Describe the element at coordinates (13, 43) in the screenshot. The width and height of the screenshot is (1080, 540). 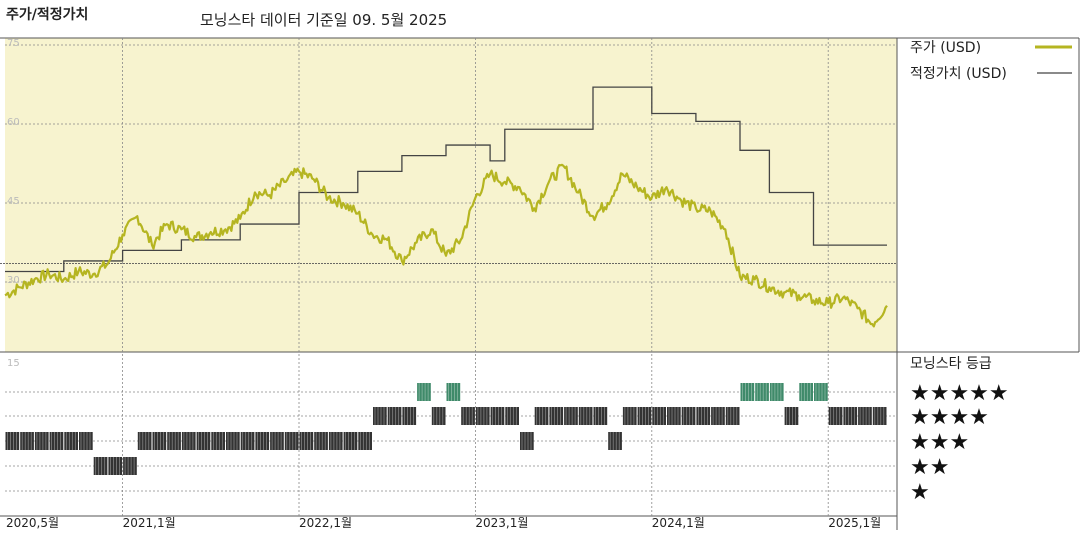
I see `y-tick-label: 75` at that location.